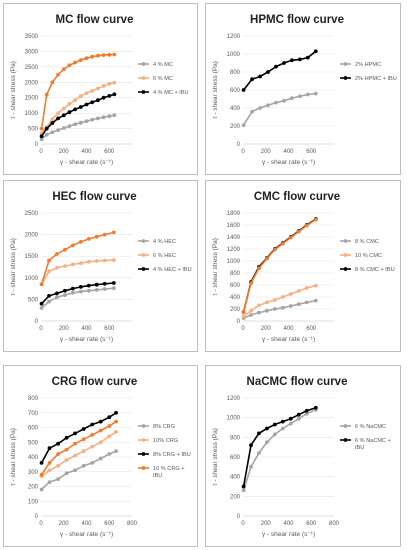 The height and width of the screenshot is (550, 407). Describe the element at coordinates (288, 534) in the screenshot. I see `nacmc-x-axis-label: γ - shear rate (s⁻¹)` at that location.